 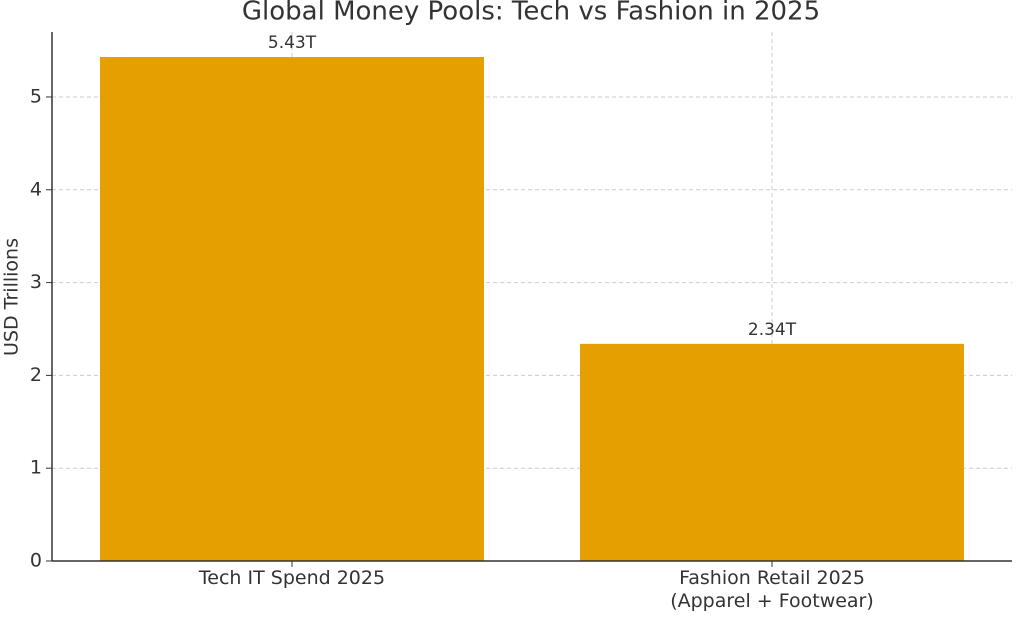 I want to click on x-tick-label: Fashion Retail 2025 (Apparel + Footwear), so click(x=772, y=589).